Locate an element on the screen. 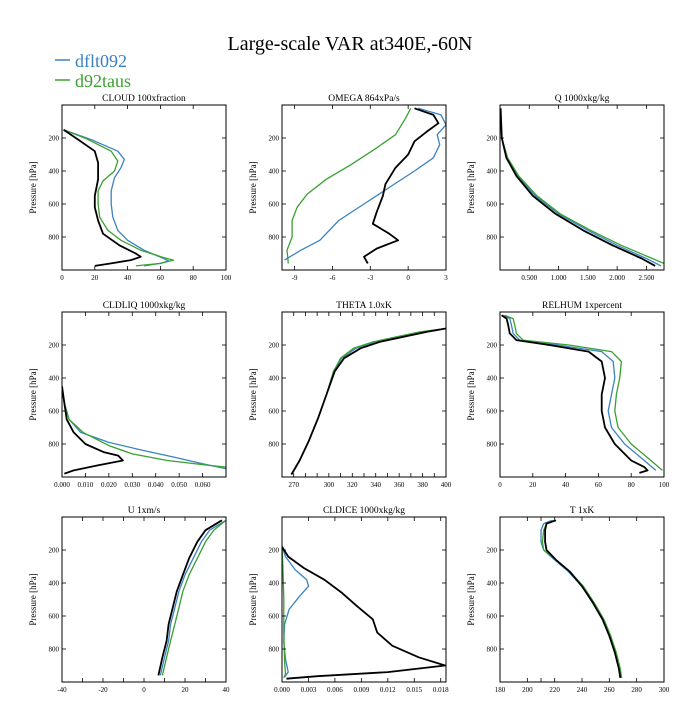 The image size is (700, 705). series-line-d92taus-cldliq is located at coordinates (144, 427).